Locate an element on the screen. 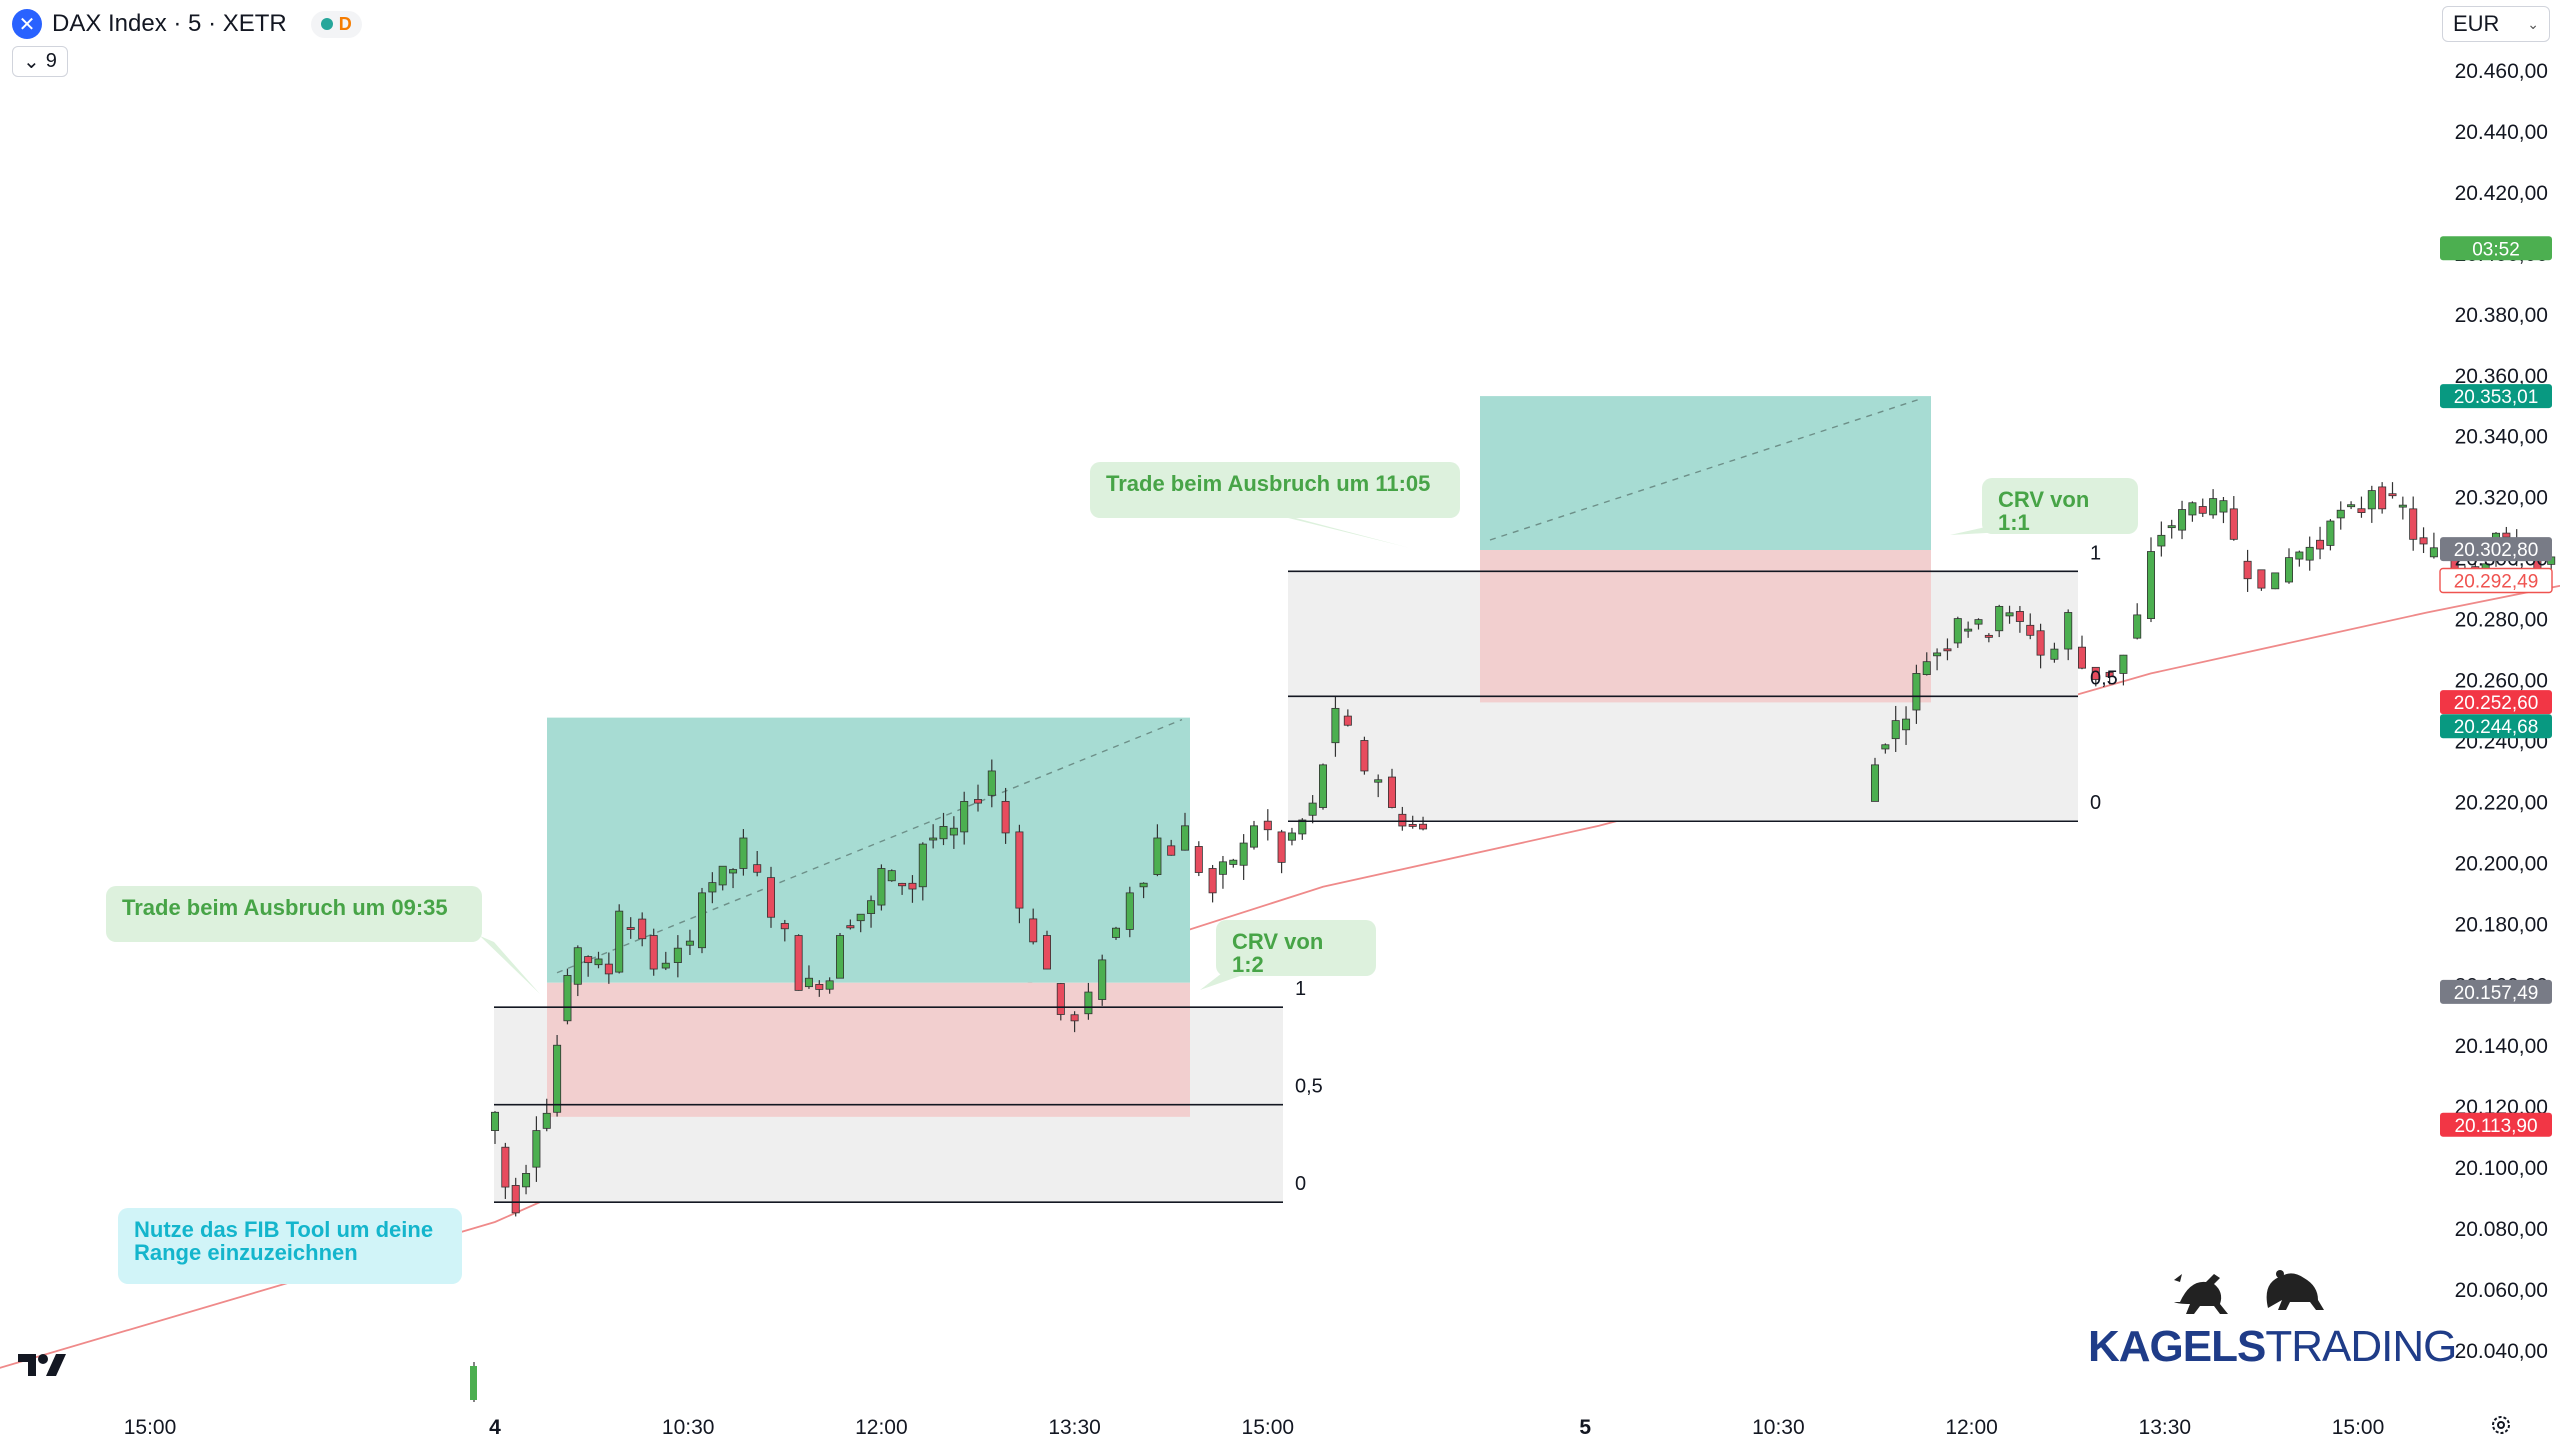 The height and width of the screenshot is (1451, 2560). currency-select: EUR ⌄ is located at coordinates (2496, 24).